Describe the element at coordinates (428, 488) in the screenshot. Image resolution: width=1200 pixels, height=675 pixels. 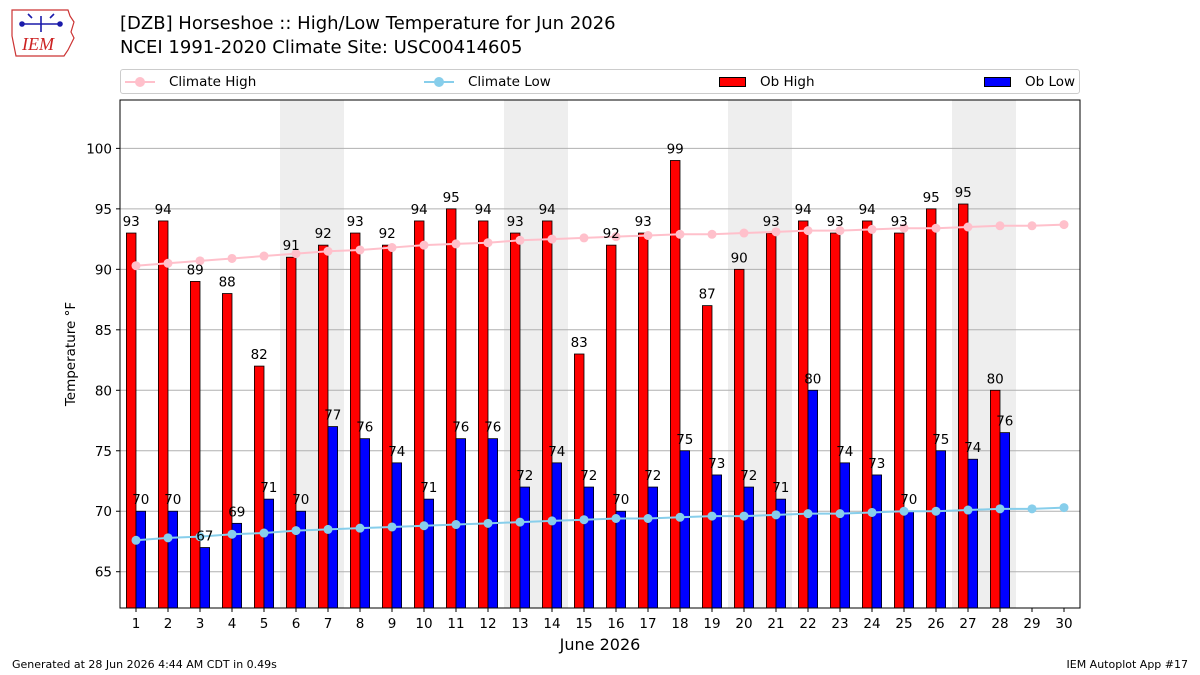
I see `data-label: 71` at that location.